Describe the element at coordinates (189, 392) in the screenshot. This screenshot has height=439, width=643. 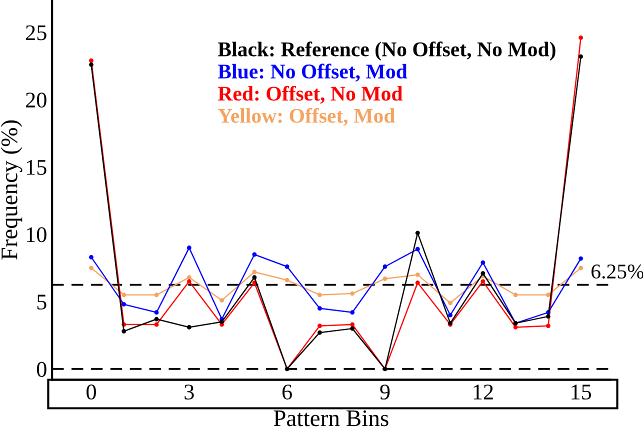
I see `x-tick-label: 3` at that location.